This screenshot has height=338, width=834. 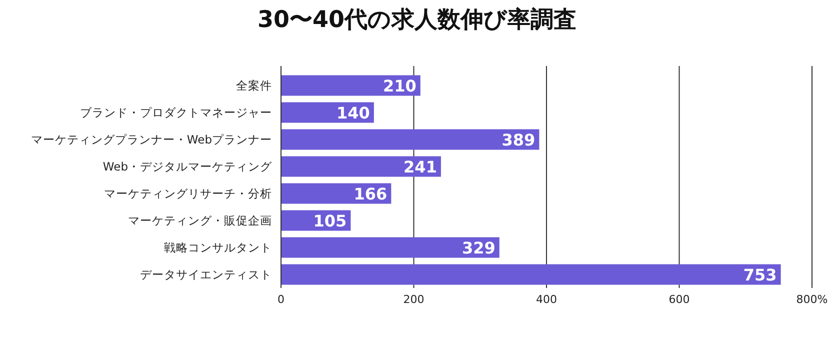 I want to click on y-tick-label: マーケティング・販促企画, so click(x=200, y=221).